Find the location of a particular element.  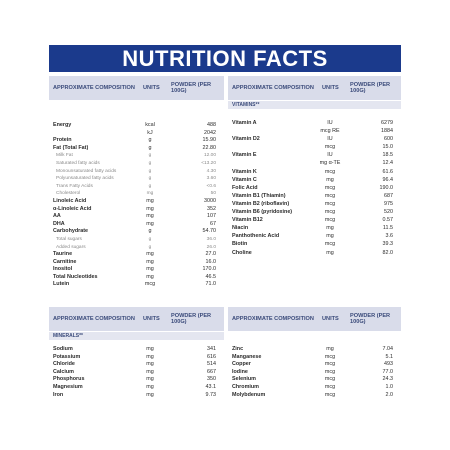

nutrient-name: Manganese is located at coordinates (247, 356).